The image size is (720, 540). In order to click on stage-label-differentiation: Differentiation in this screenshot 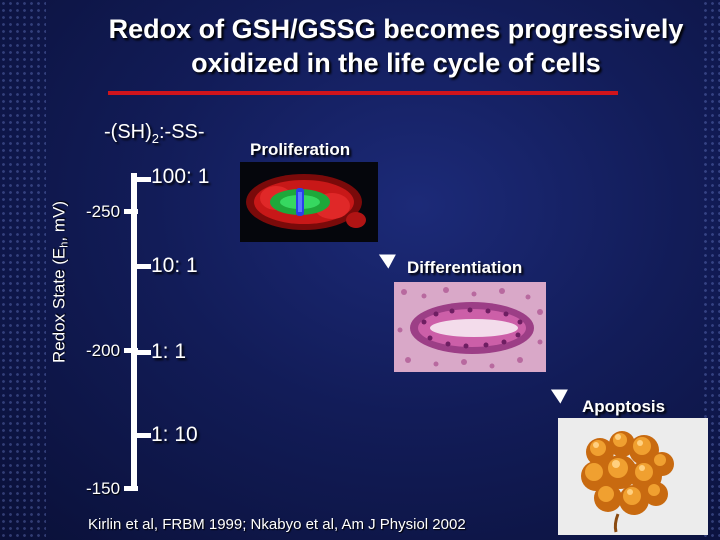, I will do `click(465, 267)`.